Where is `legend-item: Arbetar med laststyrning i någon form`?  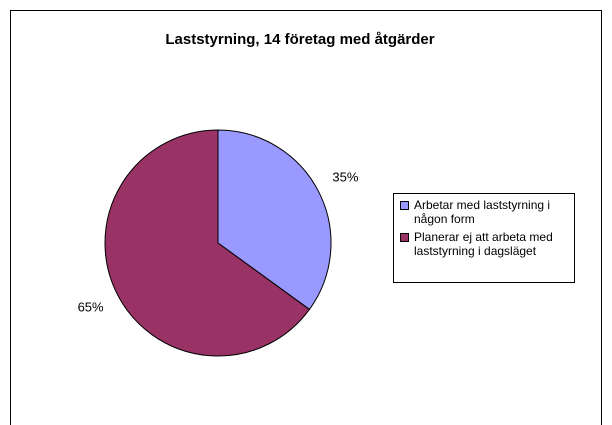 legend-item: Arbetar med laststyrning i någon form is located at coordinates (485, 212).